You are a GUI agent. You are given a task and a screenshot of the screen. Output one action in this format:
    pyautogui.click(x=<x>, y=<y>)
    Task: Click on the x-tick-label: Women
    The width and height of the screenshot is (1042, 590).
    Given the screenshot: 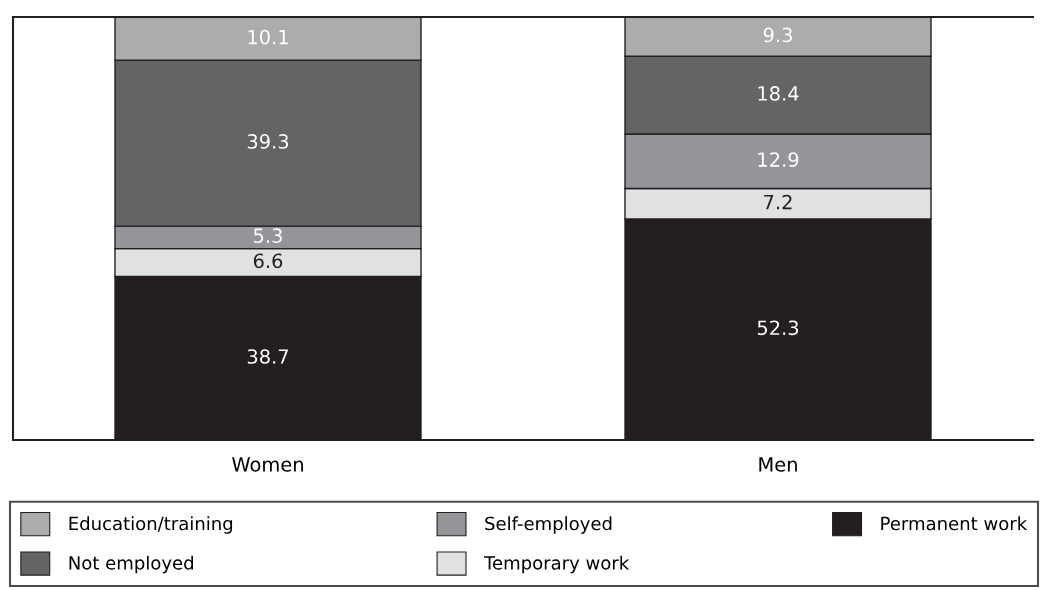 What is the action you would take?
    pyautogui.click(x=267, y=464)
    